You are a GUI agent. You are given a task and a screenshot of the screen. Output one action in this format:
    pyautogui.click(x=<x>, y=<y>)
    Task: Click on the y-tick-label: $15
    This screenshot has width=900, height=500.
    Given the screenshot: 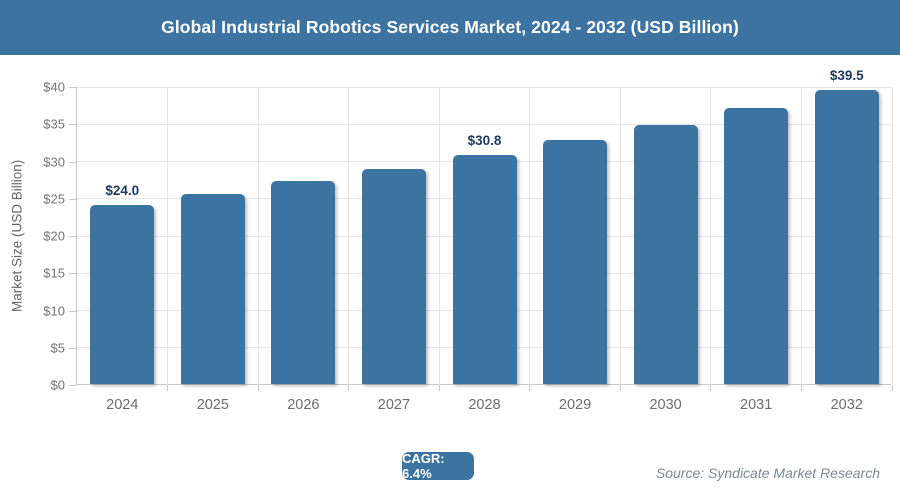 What is the action you would take?
    pyautogui.click(x=54, y=273)
    